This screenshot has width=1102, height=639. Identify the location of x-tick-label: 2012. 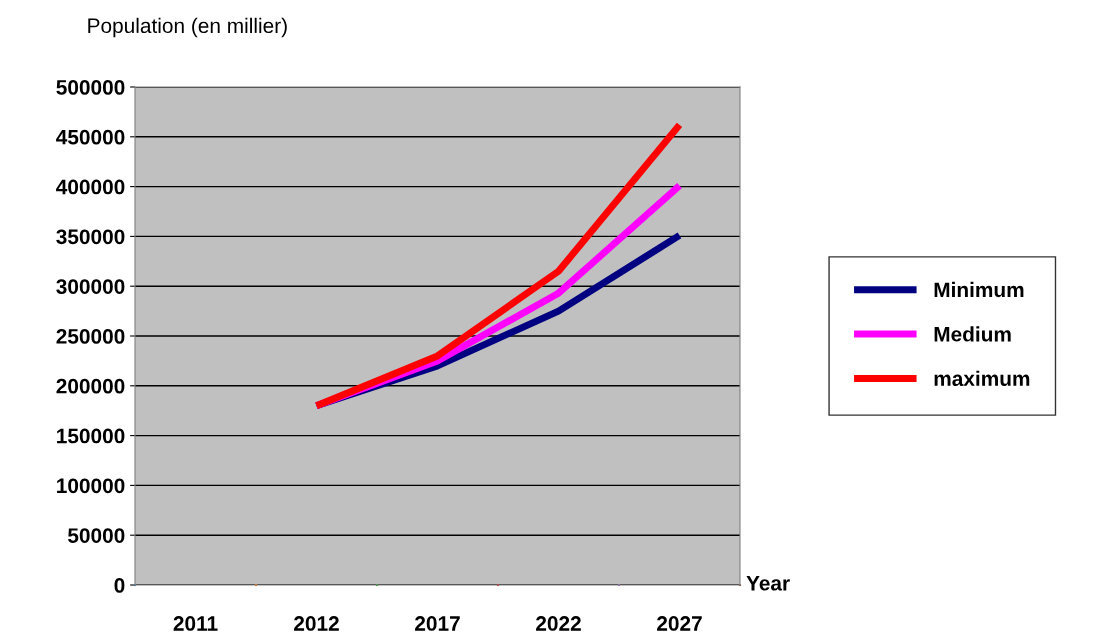
(316, 623).